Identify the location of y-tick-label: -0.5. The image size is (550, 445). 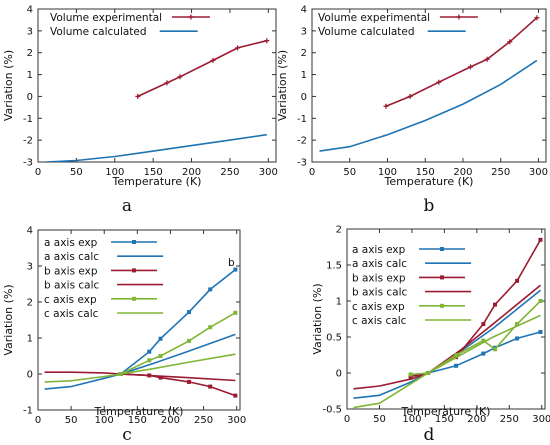
(332, 410).